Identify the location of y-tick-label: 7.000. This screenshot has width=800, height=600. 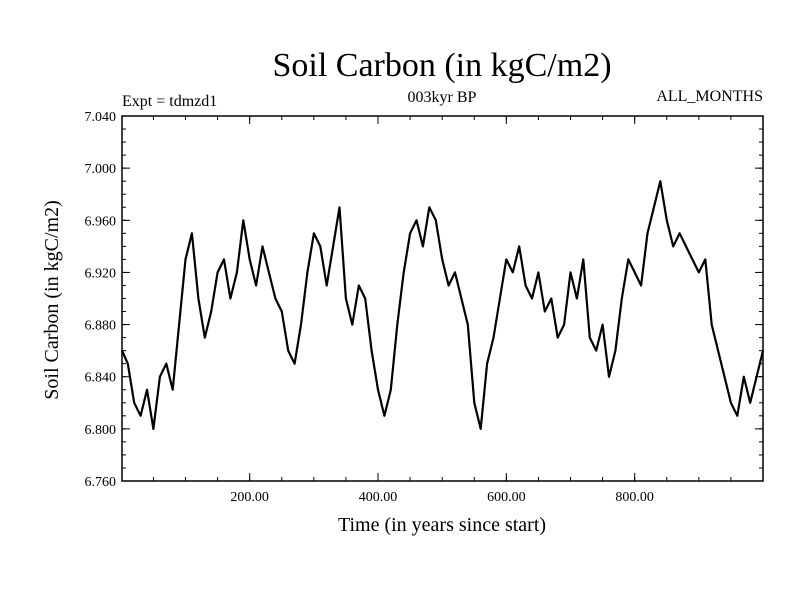
(101, 169).